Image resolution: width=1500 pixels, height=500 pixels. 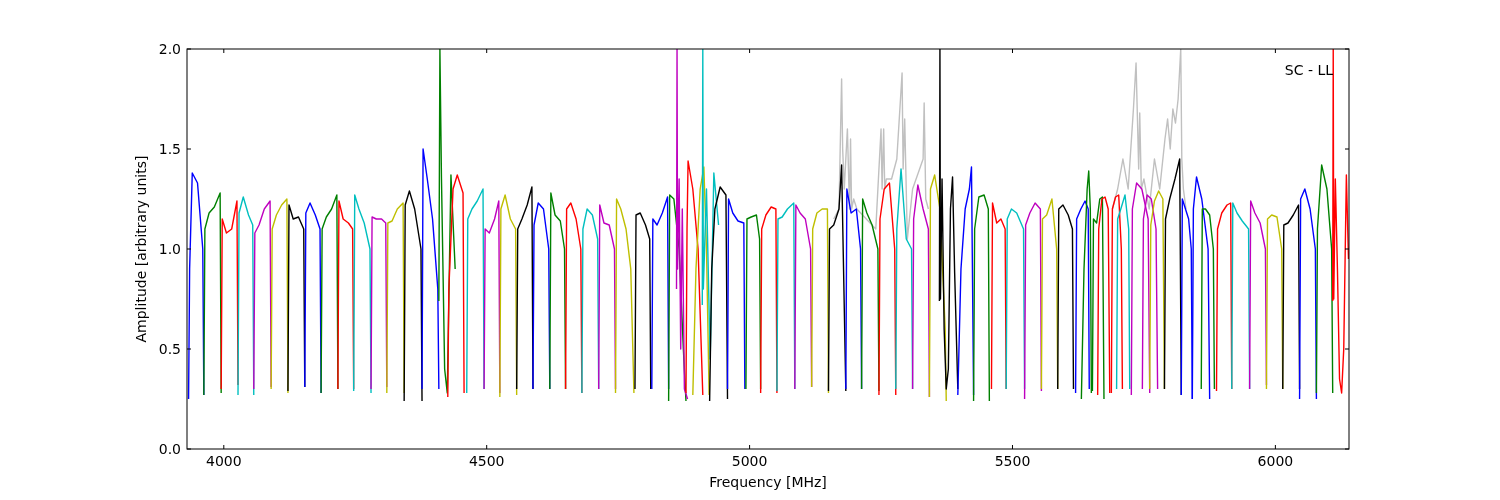 What do you see at coordinates (486, 461) in the screenshot?
I see `x-tick-label: 4500` at bounding box center [486, 461].